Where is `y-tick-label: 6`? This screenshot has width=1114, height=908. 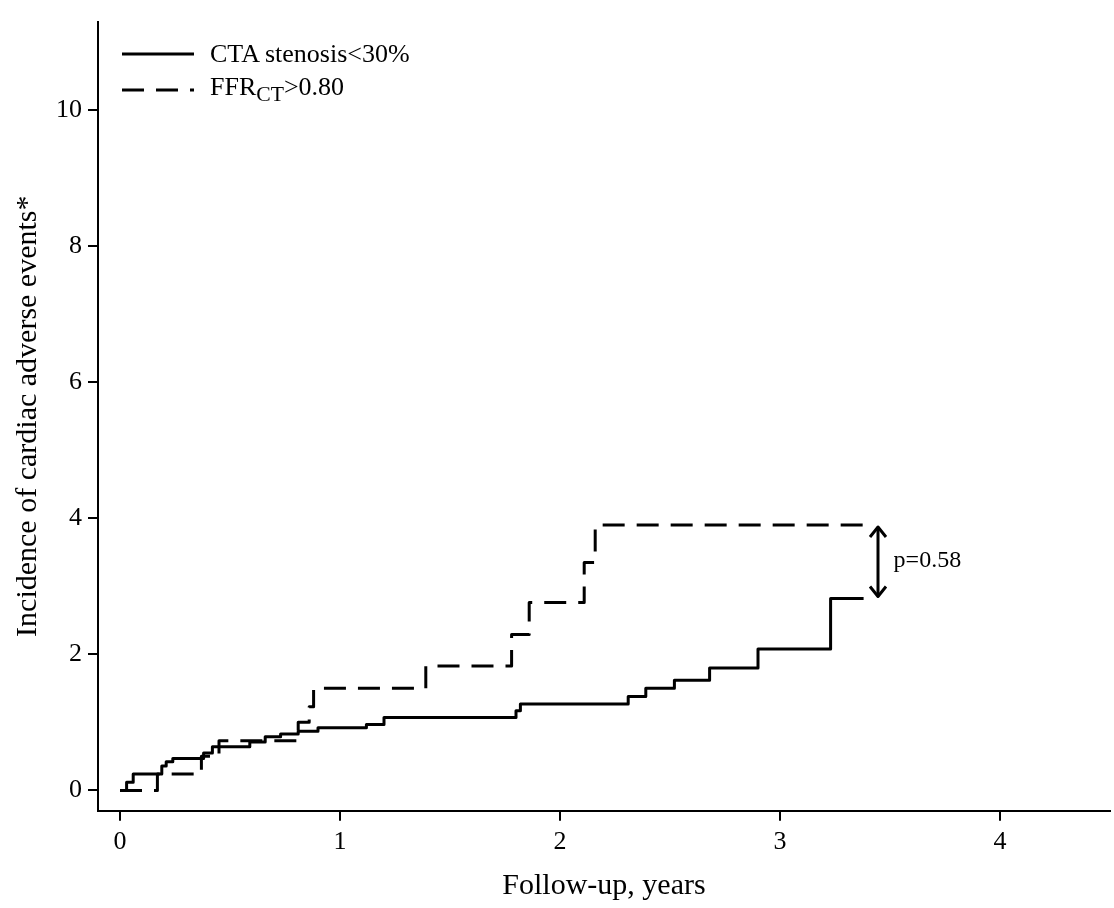 y-tick-label: 6 is located at coordinates (75, 381).